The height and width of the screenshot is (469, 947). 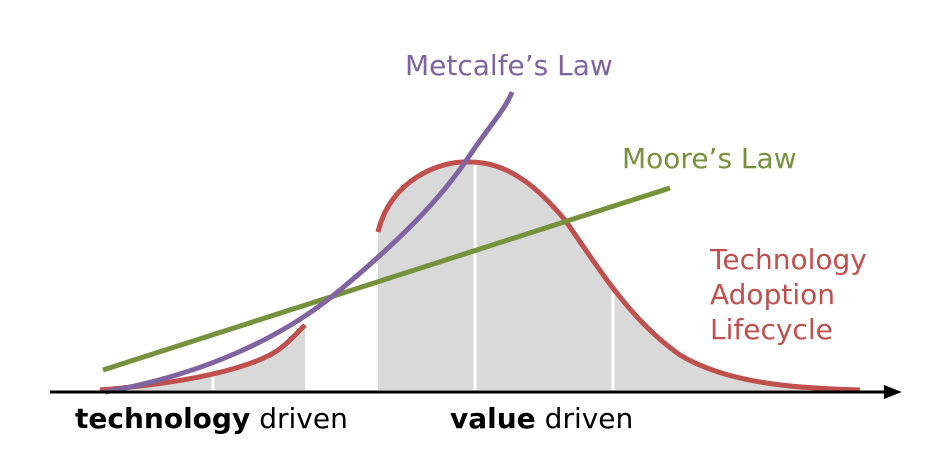 What do you see at coordinates (162, 418) in the screenshot?
I see `label-bold: technology` at bounding box center [162, 418].